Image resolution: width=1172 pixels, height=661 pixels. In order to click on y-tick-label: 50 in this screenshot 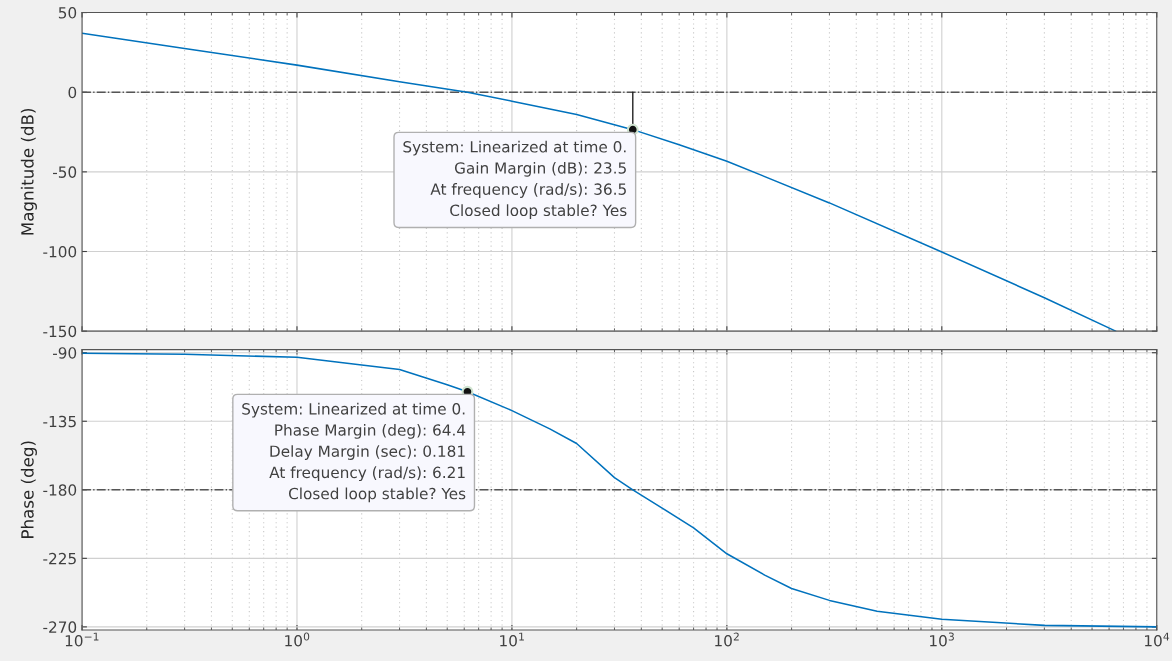, I will do `click(67, 13)`.